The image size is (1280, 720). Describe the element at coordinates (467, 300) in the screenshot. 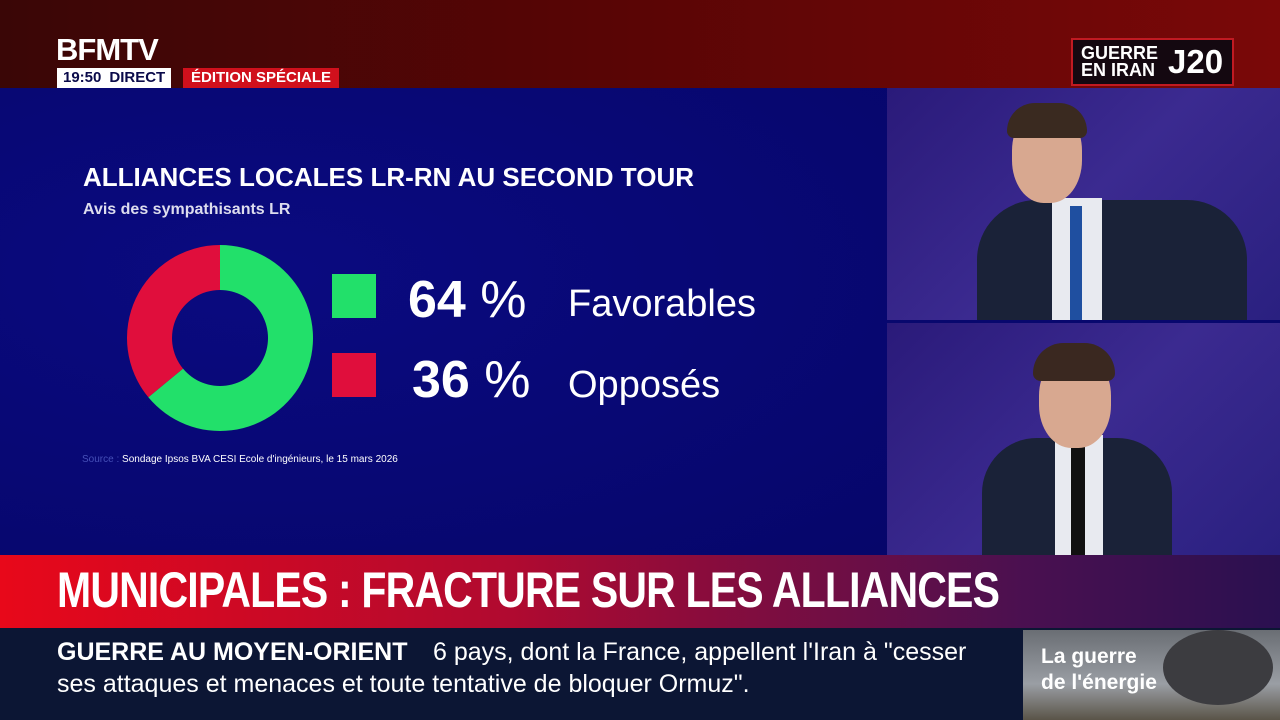

I see `value-favorables: 64 %` at that location.